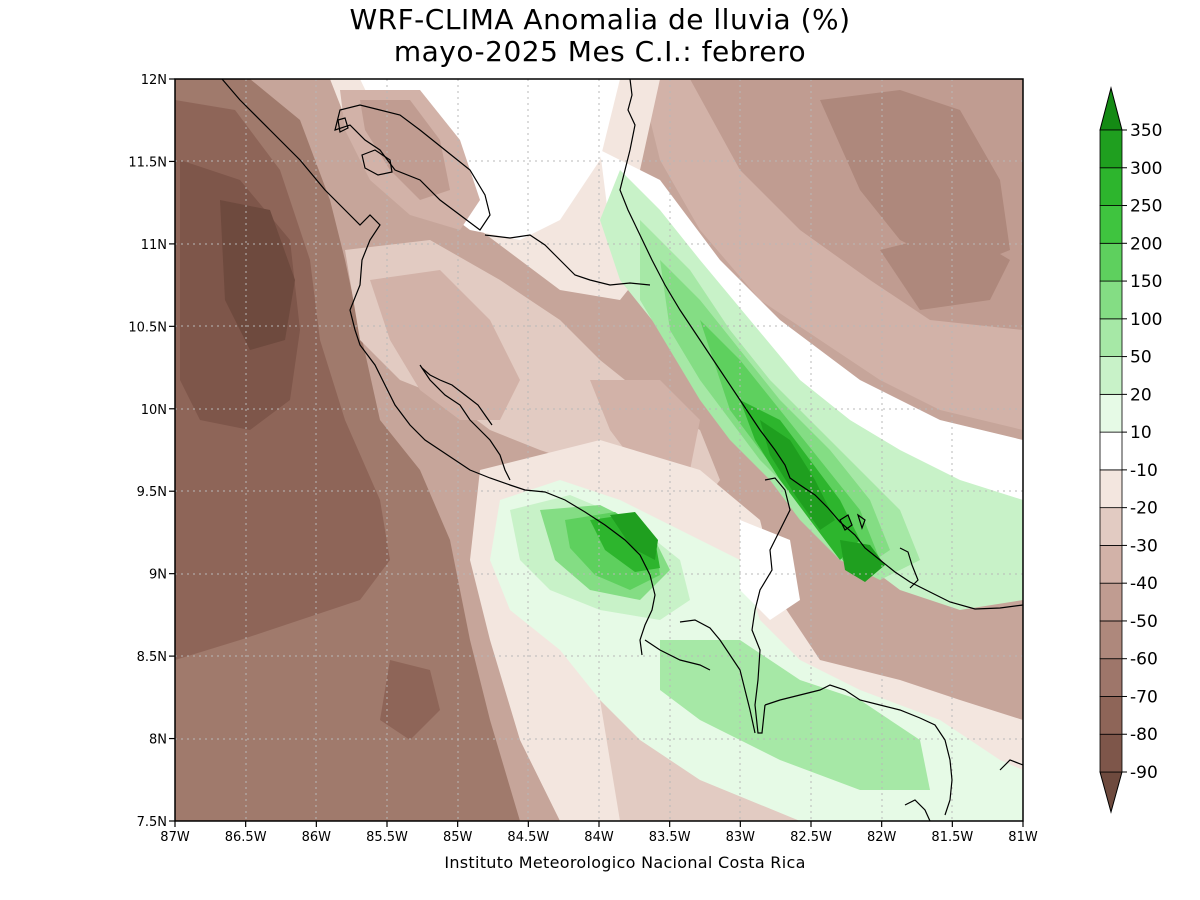  What do you see at coordinates (600, 19) in the screenshot?
I see `map-title-line1: WRF-CLIMA Anomalia de lluvia (%)` at bounding box center [600, 19].